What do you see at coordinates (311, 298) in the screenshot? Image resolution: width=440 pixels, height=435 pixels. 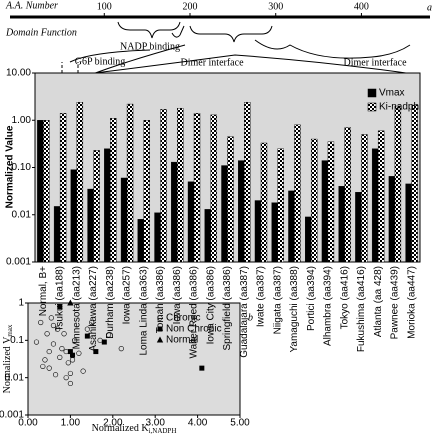 I see `x-tick-label: Portici (aa394)` at bounding box center [311, 298].